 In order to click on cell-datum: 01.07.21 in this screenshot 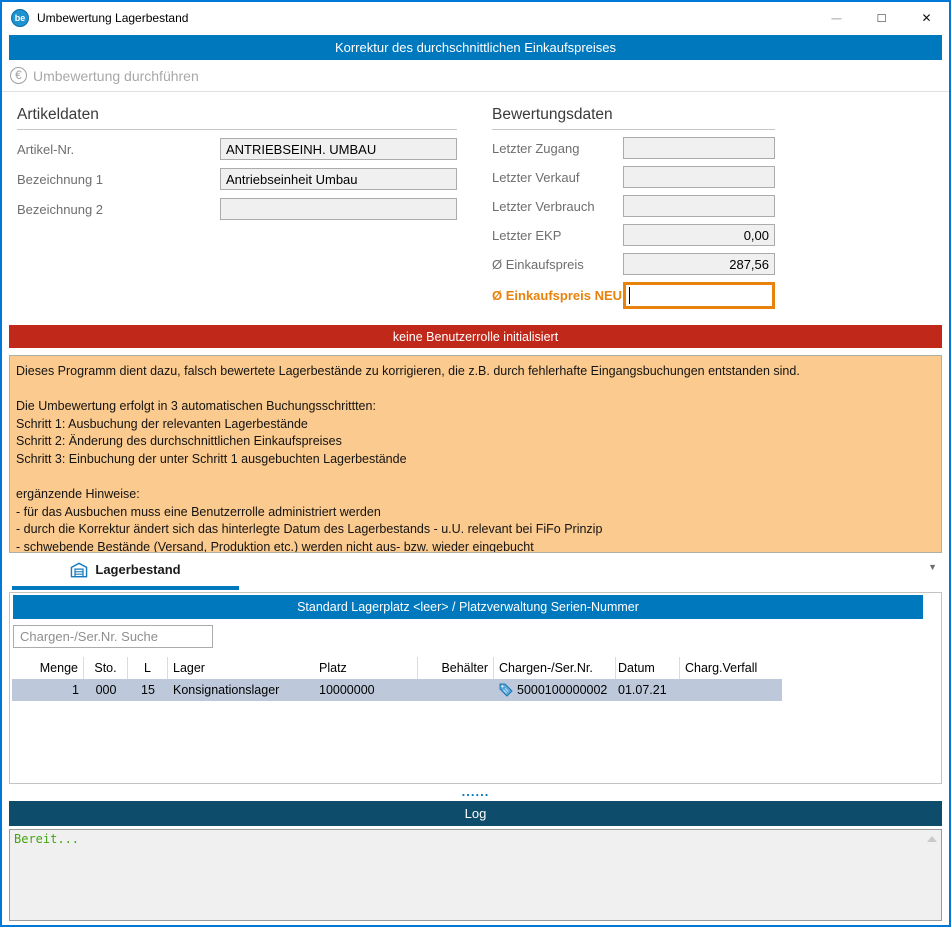, I will do `click(642, 690)`.